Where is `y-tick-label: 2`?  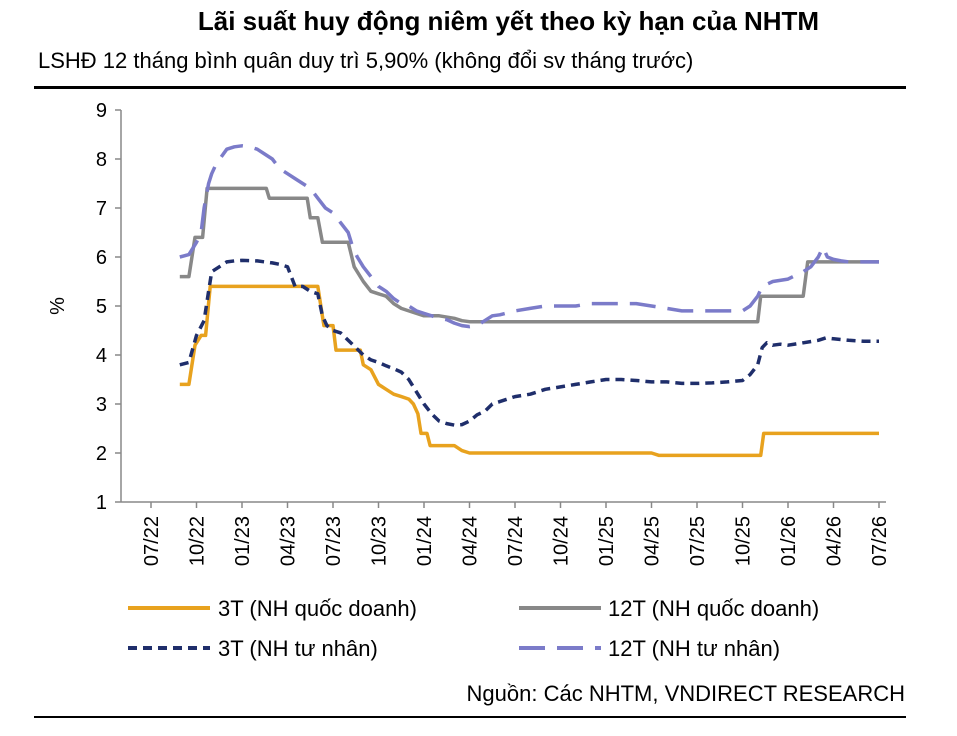
y-tick-label: 2 is located at coordinates (101, 454).